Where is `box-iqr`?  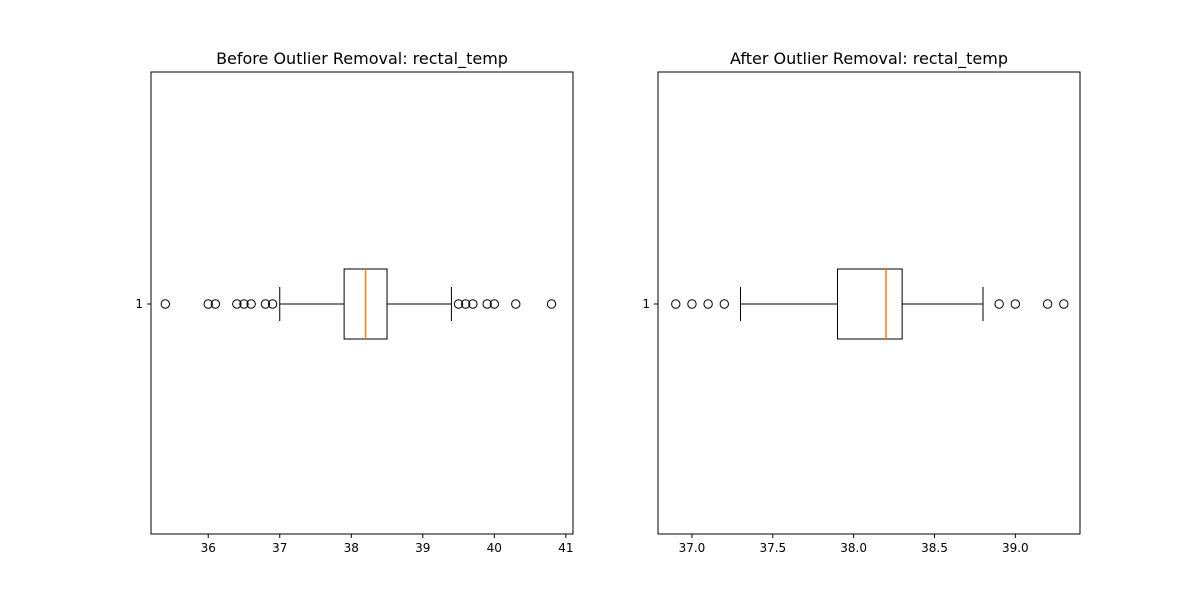
box-iqr is located at coordinates (869, 304).